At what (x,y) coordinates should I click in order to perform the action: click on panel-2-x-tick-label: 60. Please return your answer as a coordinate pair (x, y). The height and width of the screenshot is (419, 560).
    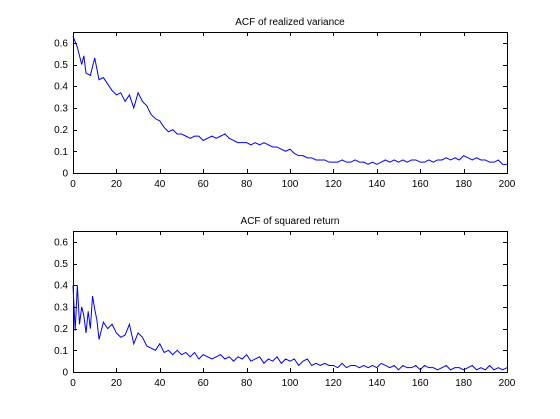
    Looking at the image, I should click on (204, 383).